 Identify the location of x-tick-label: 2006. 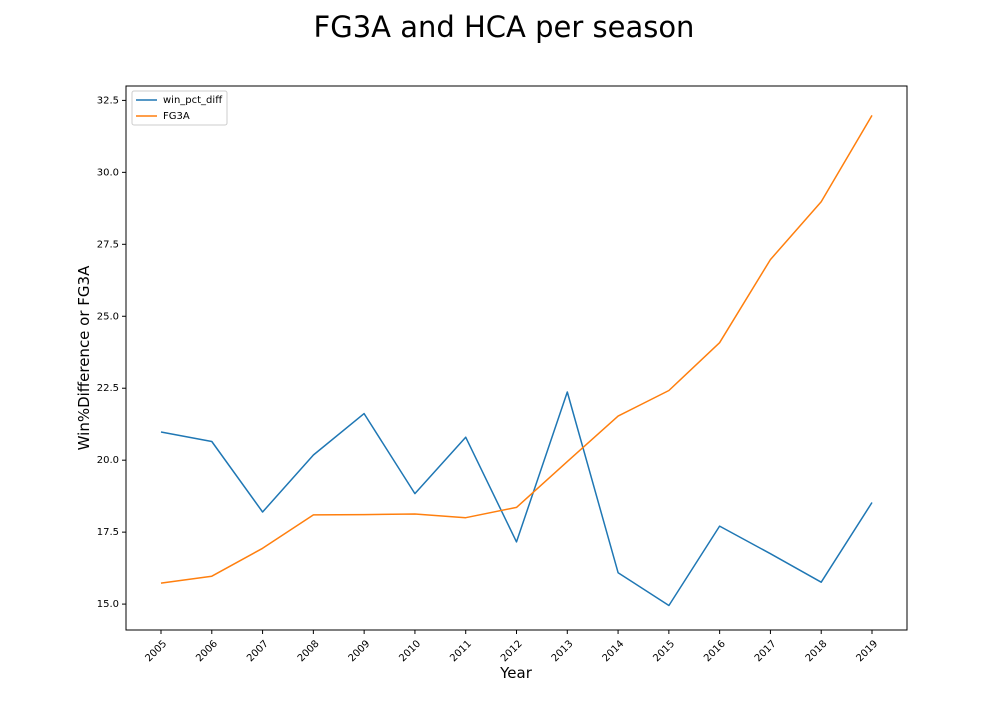
(207, 651).